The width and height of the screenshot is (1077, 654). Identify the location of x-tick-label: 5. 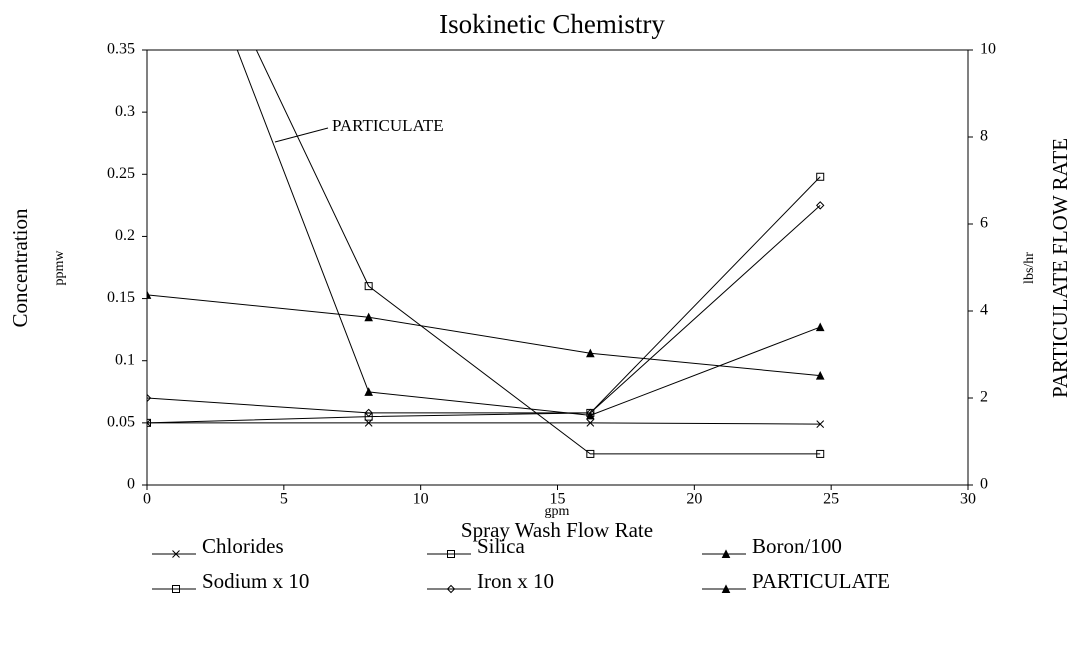
(284, 499).